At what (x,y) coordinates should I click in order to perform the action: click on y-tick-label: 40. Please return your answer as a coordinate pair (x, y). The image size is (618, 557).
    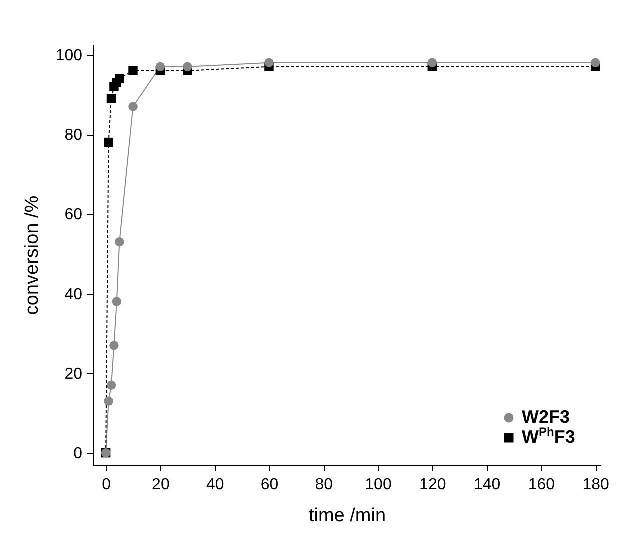
    Looking at the image, I should click on (73, 295).